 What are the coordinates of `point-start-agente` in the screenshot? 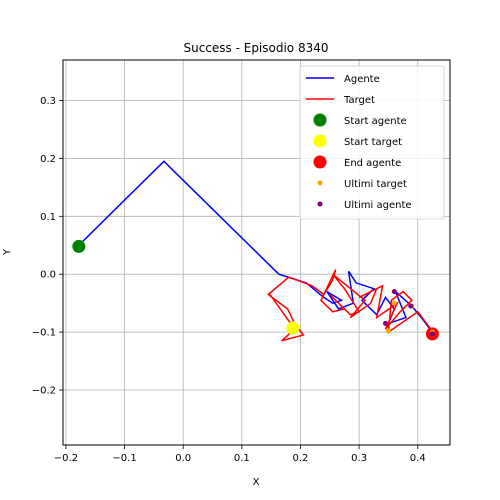 It's located at (79, 246).